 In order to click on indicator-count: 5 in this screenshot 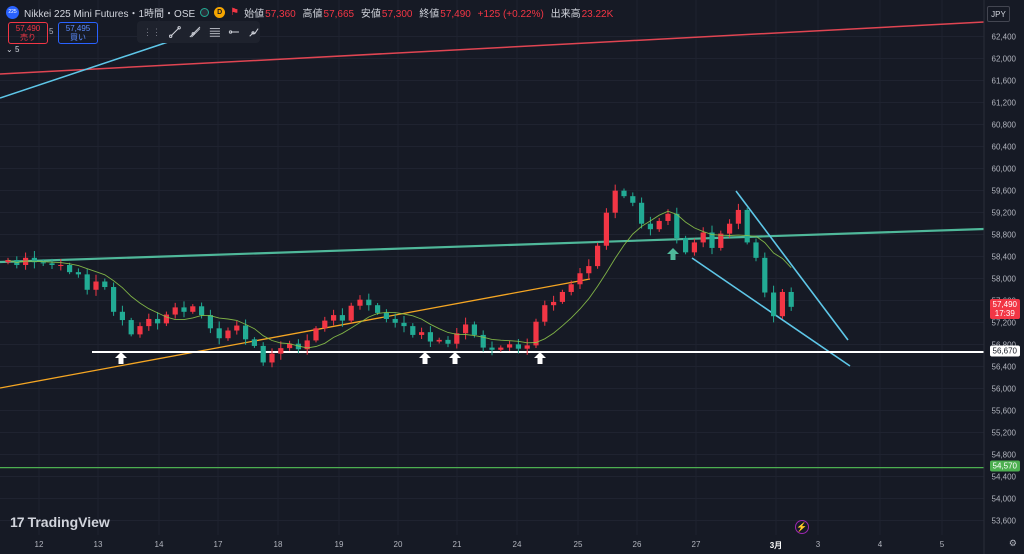, I will do `click(17, 49)`.